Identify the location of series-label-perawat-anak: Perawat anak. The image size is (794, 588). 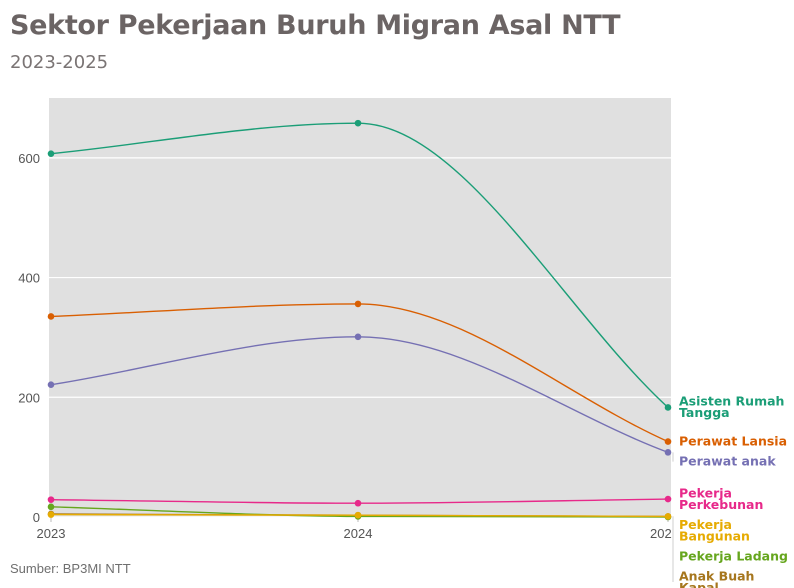
(727, 461).